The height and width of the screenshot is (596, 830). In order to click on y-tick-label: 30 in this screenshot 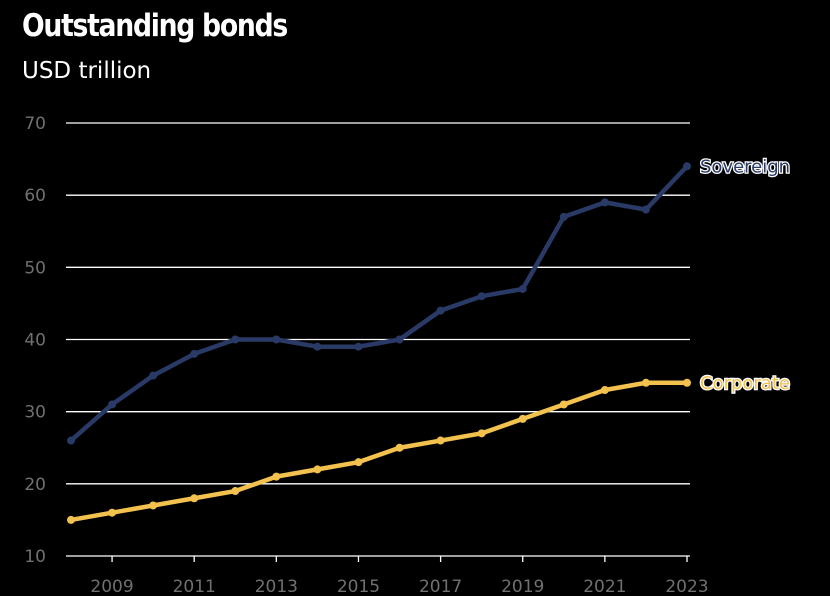, I will do `click(35, 413)`.